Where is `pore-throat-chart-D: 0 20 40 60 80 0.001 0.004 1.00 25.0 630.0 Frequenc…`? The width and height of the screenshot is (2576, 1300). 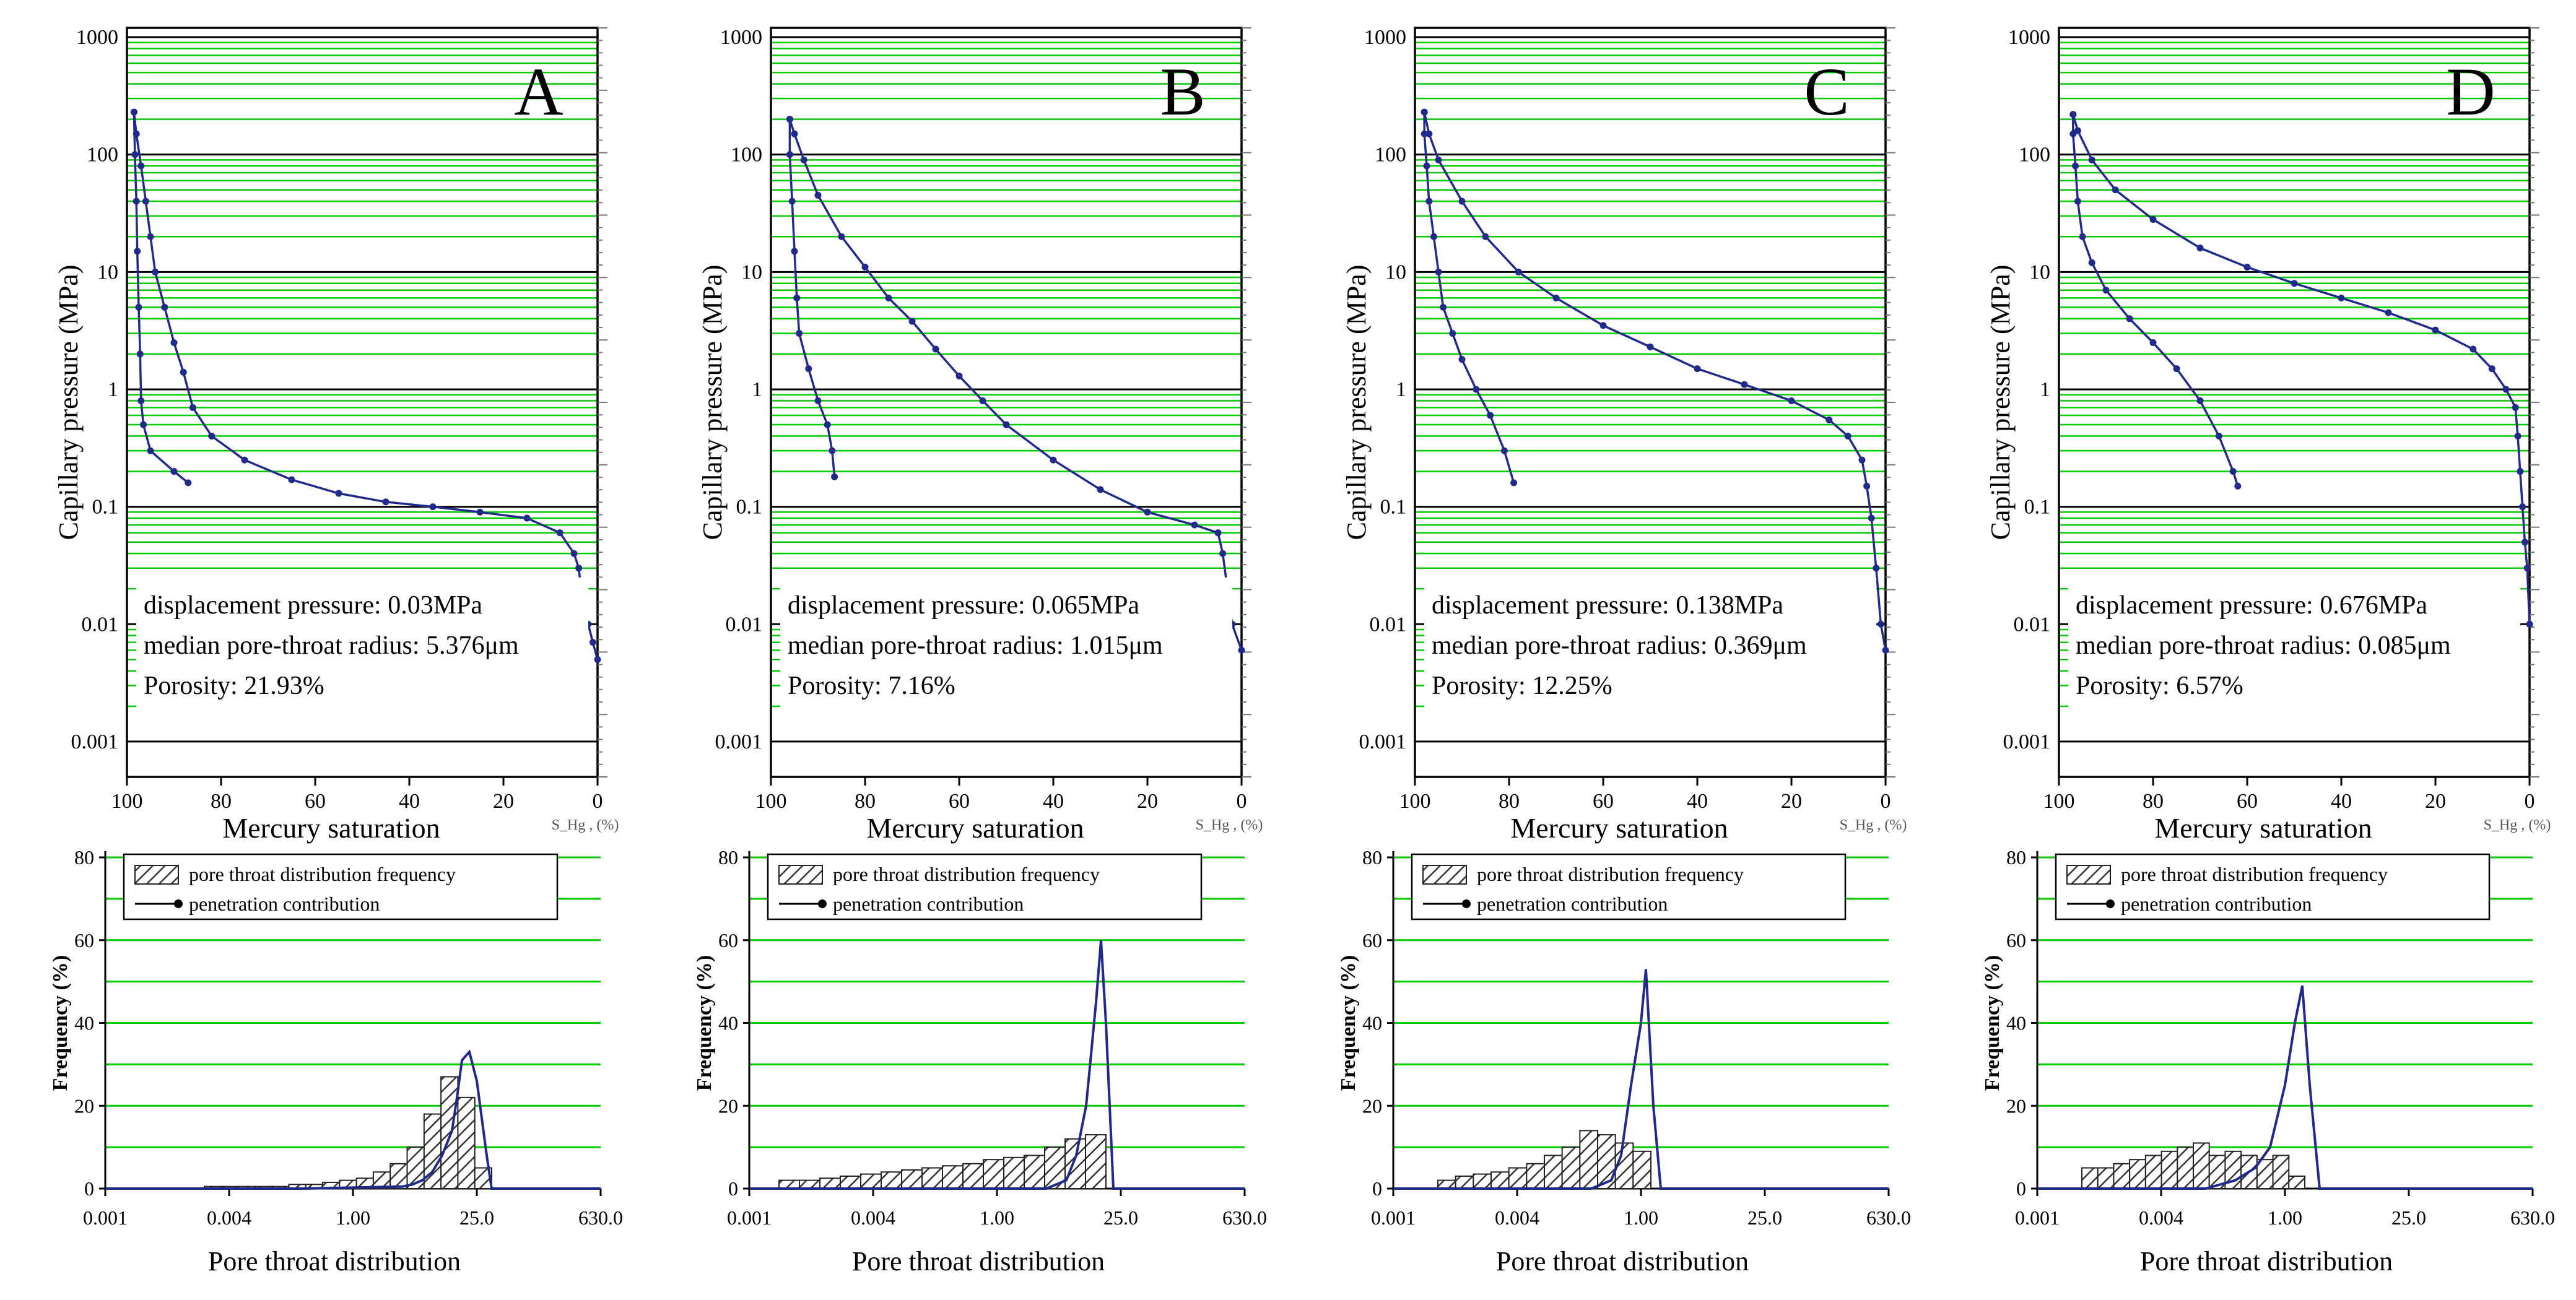
pore-throat-chart-D: 0 20 40 60 80 0.001 0.004 1.00 25.0 630.0 Frequenc… is located at coordinates (2268, 1061).